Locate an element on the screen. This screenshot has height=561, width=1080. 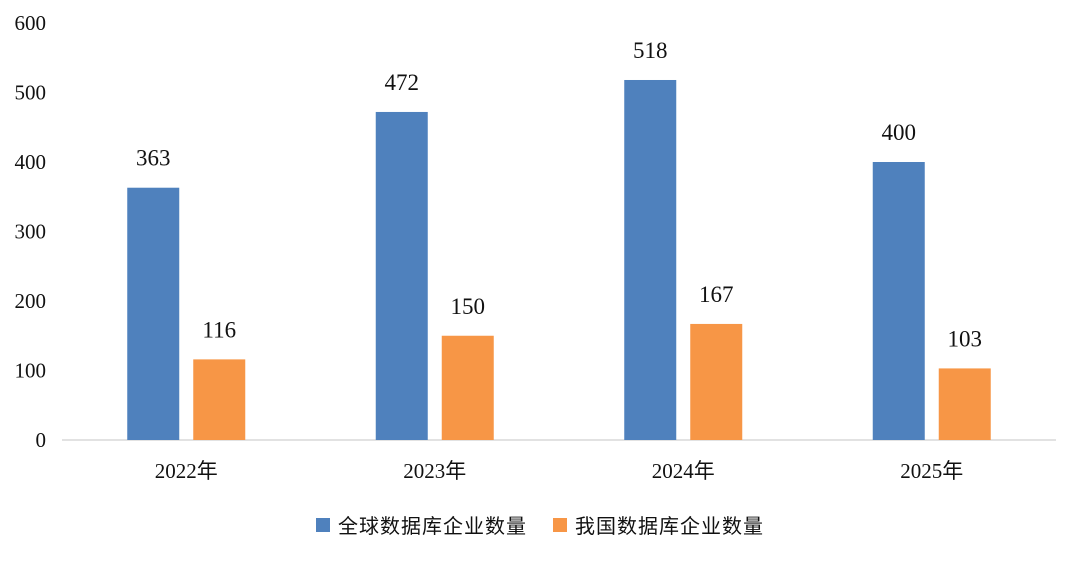
y-tick-label: 200 is located at coordinates (31, 301).